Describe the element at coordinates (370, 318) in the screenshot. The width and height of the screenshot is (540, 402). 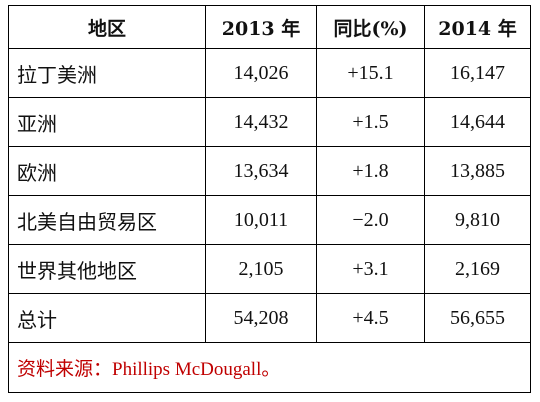
I see `value-cell: +4.5` at that location.